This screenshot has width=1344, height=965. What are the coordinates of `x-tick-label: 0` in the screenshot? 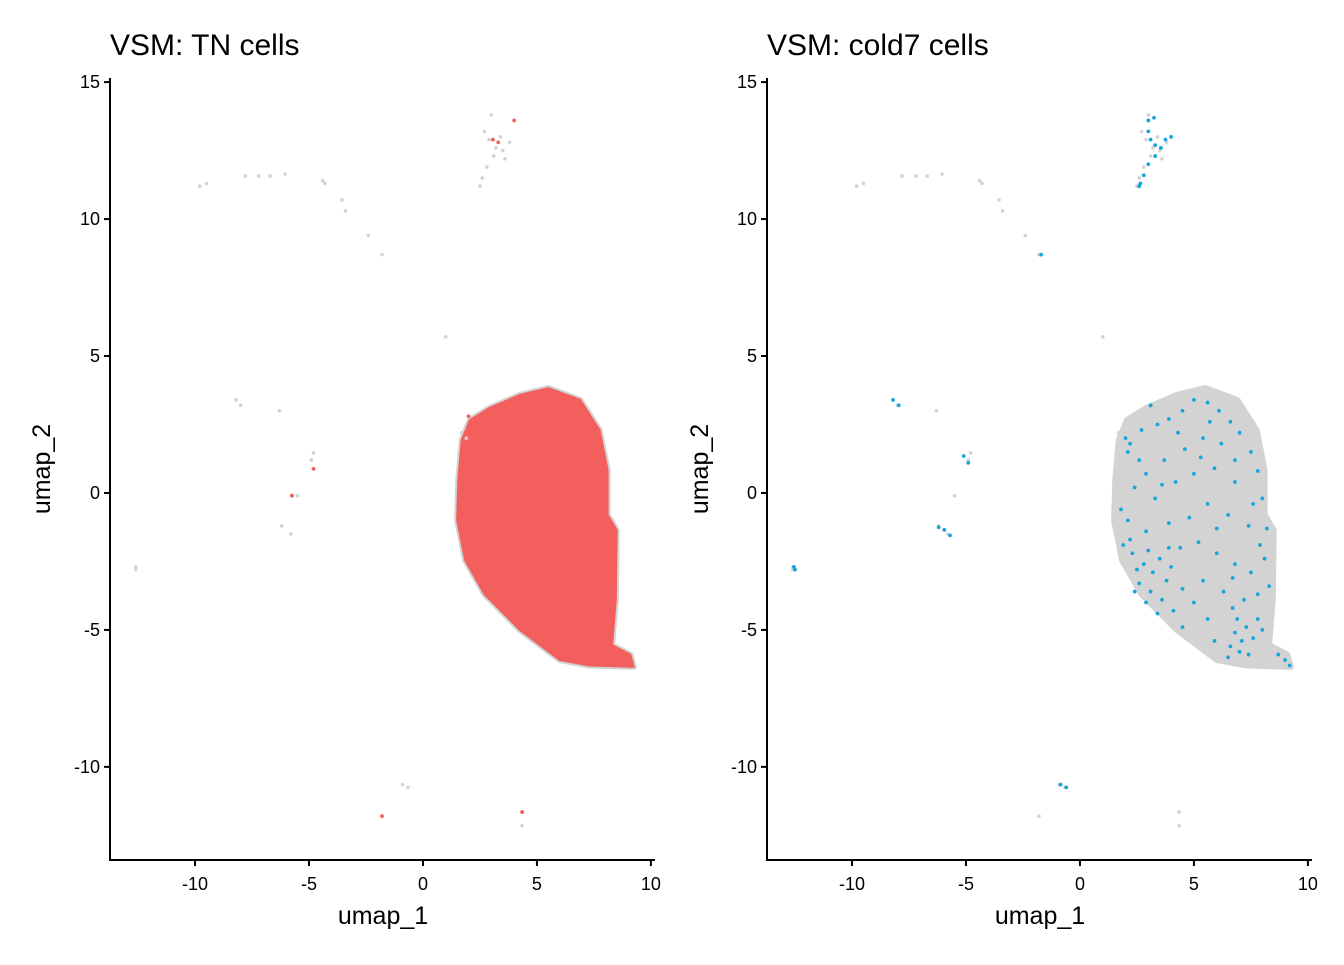 It's located at (423, 884).